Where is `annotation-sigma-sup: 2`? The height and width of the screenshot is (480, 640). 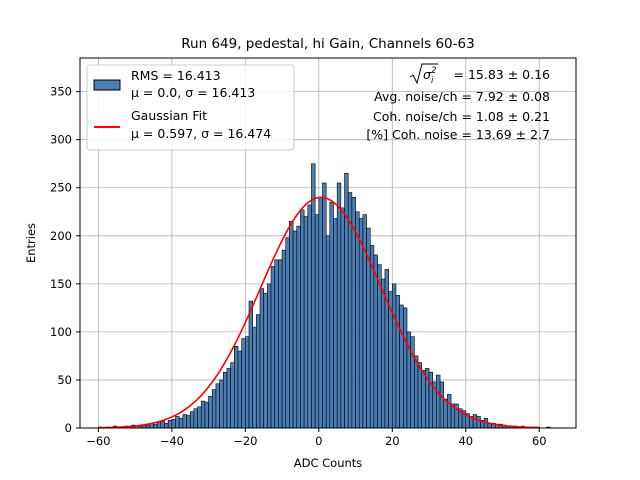
annotation-sigma-sup: 2 is located at coordinates (433, 71).